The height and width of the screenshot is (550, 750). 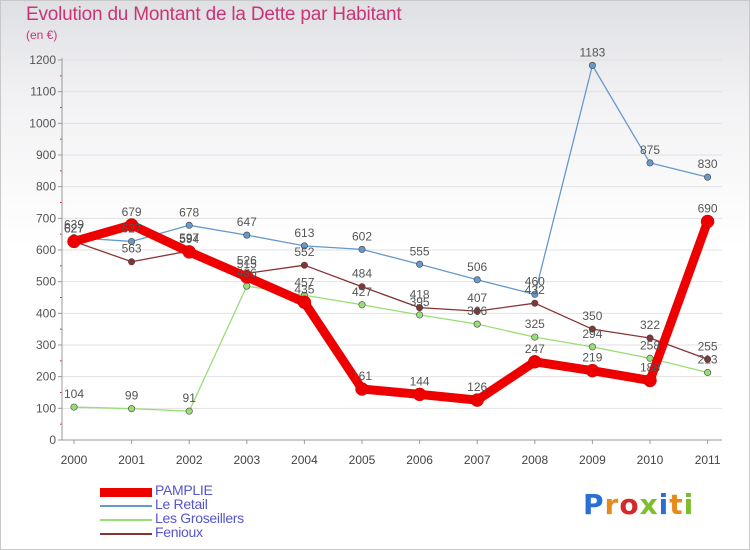 I want to click on logo-letter: P, so click(x=594, y=504).